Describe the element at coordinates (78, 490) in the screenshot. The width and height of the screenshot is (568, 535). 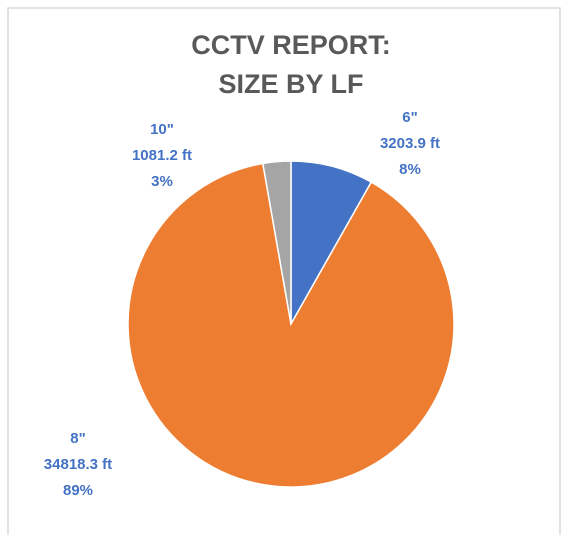
I see `data-label: 89%` at that location.